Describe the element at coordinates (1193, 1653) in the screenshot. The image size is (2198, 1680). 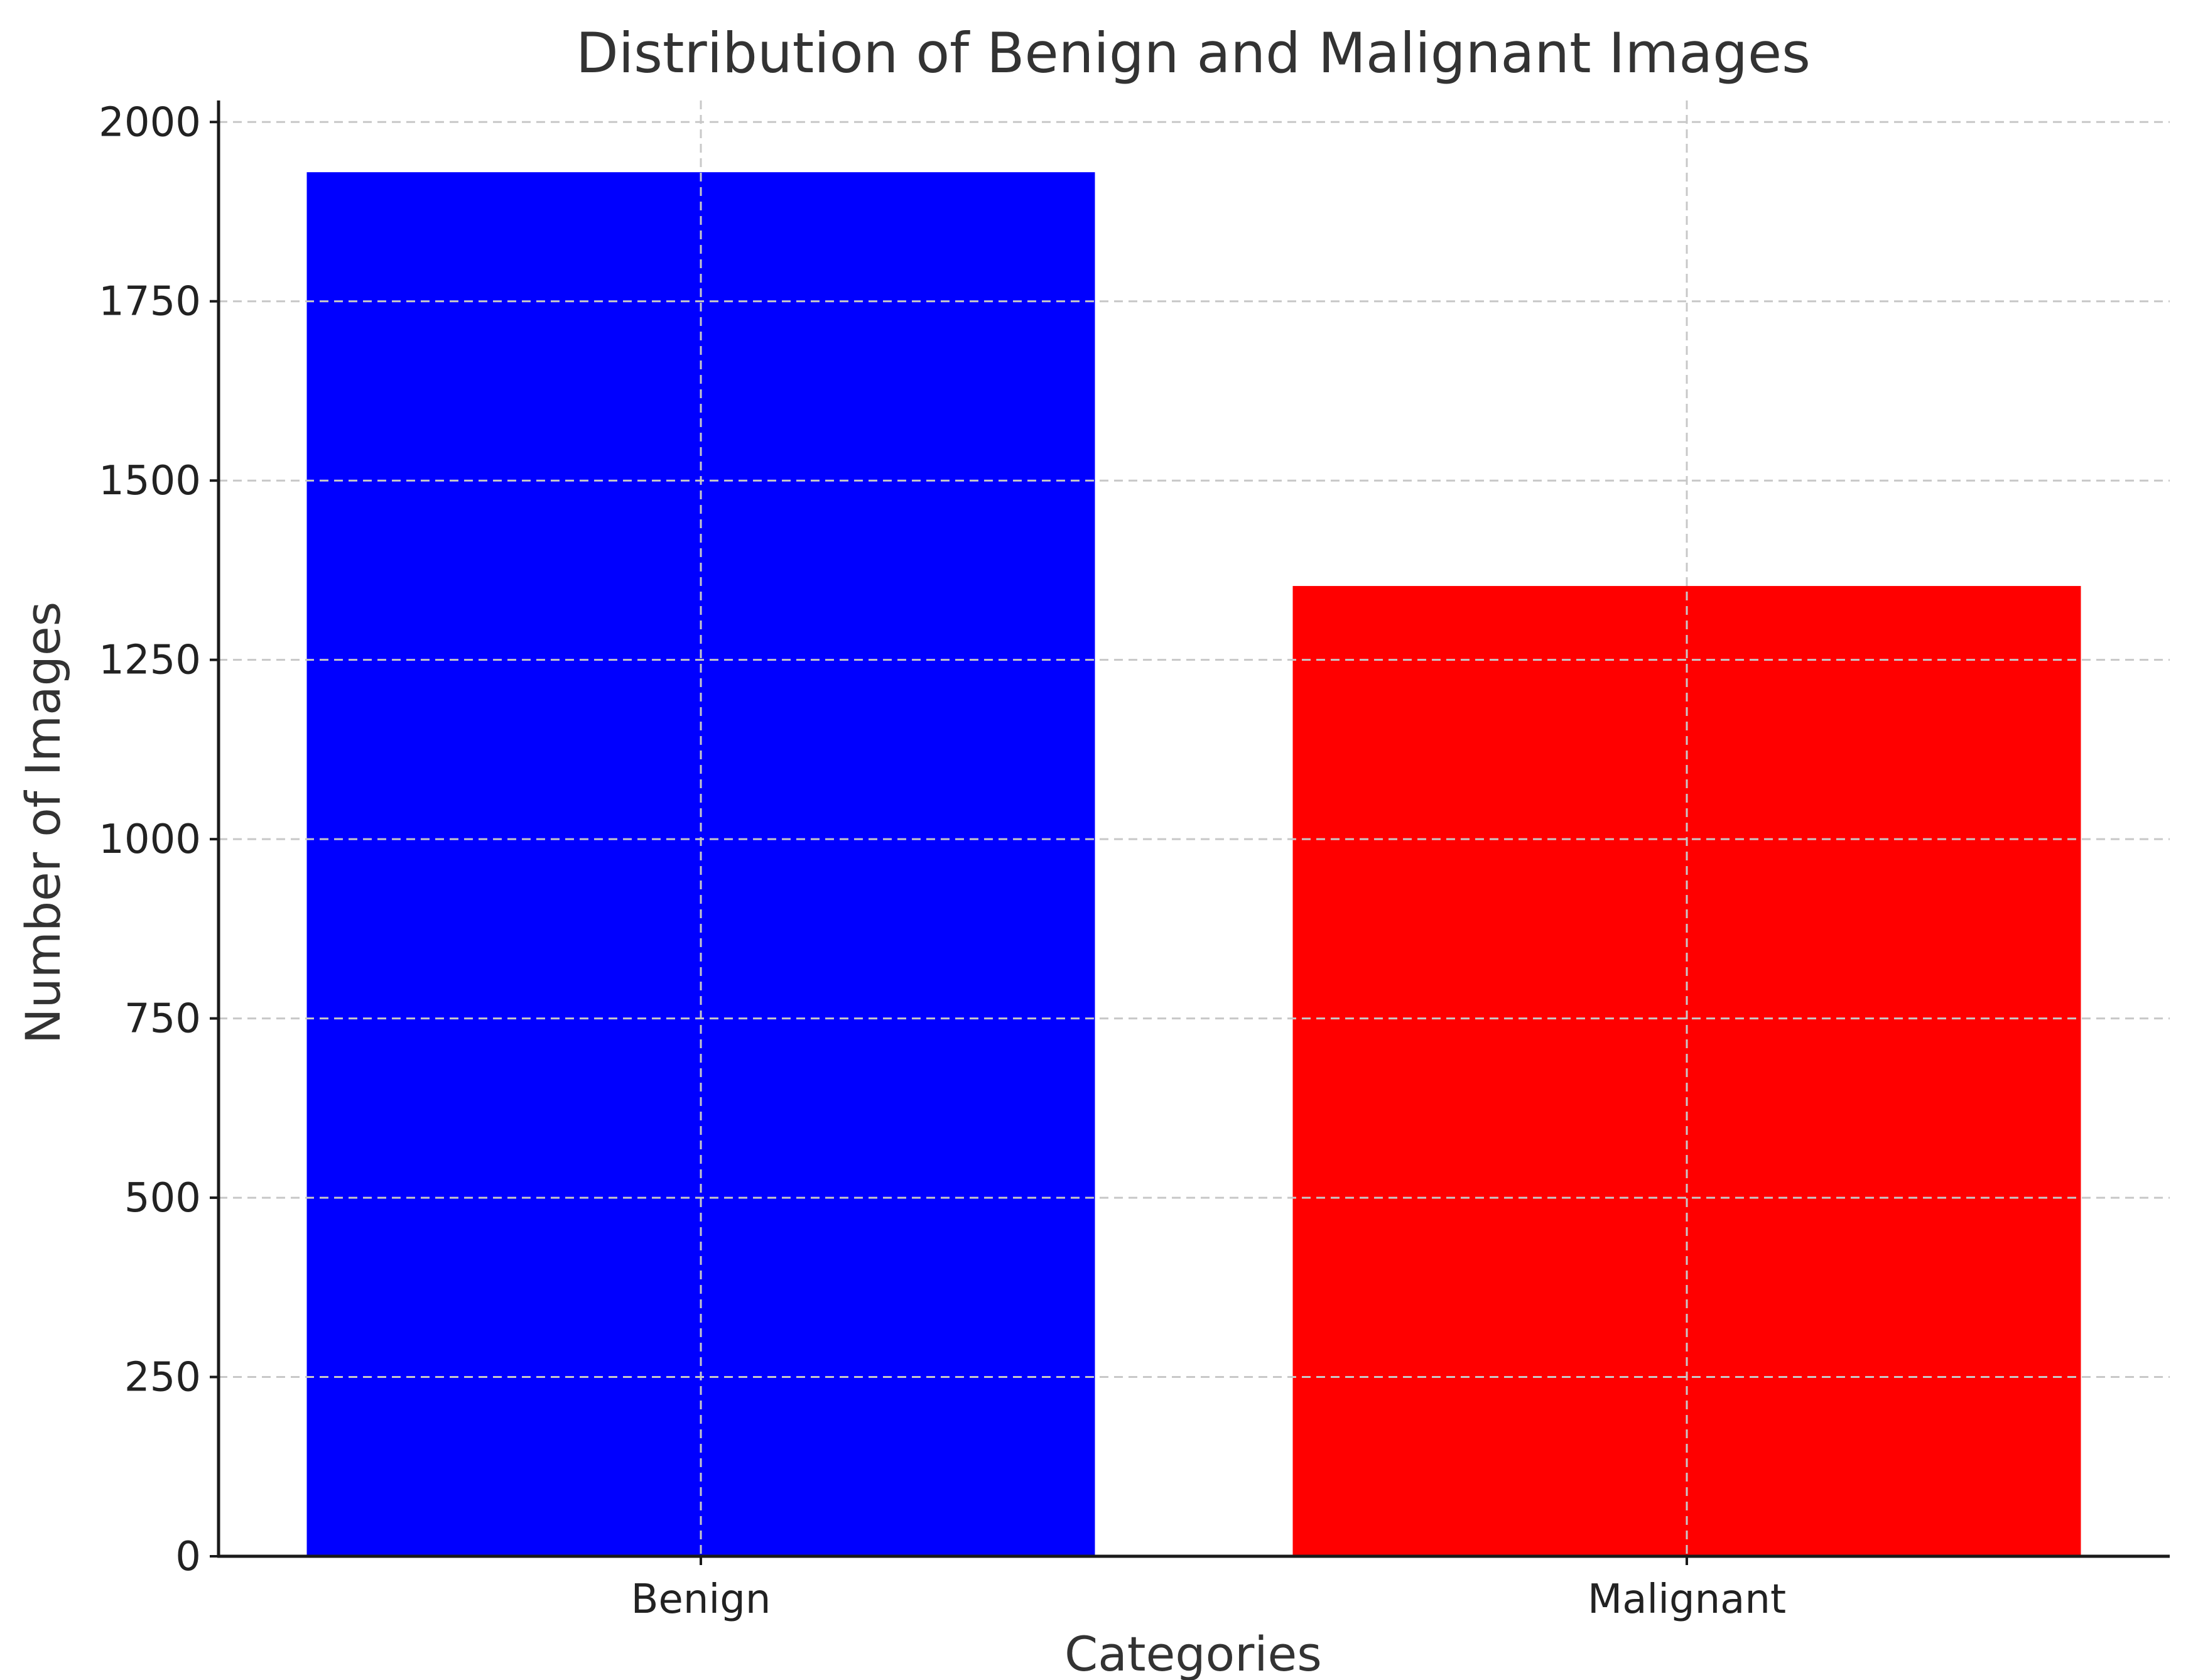
I see `x-axis-label: Categories` at that location.